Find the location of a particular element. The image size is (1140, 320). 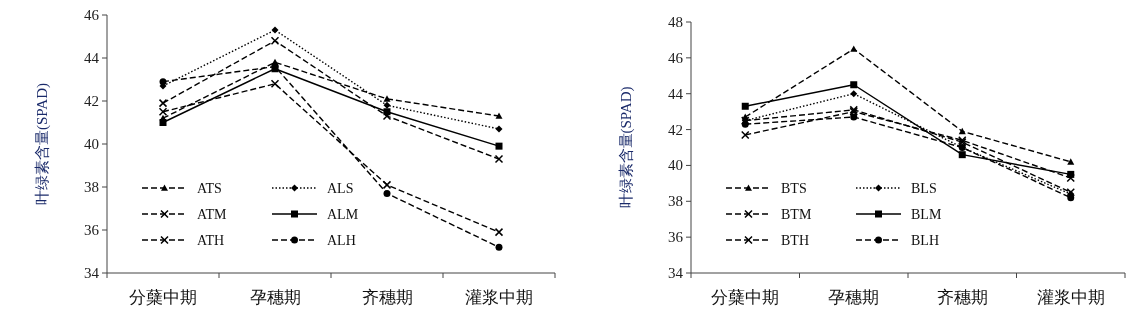

legend-label: ATM is located at coordinates (212, 214).